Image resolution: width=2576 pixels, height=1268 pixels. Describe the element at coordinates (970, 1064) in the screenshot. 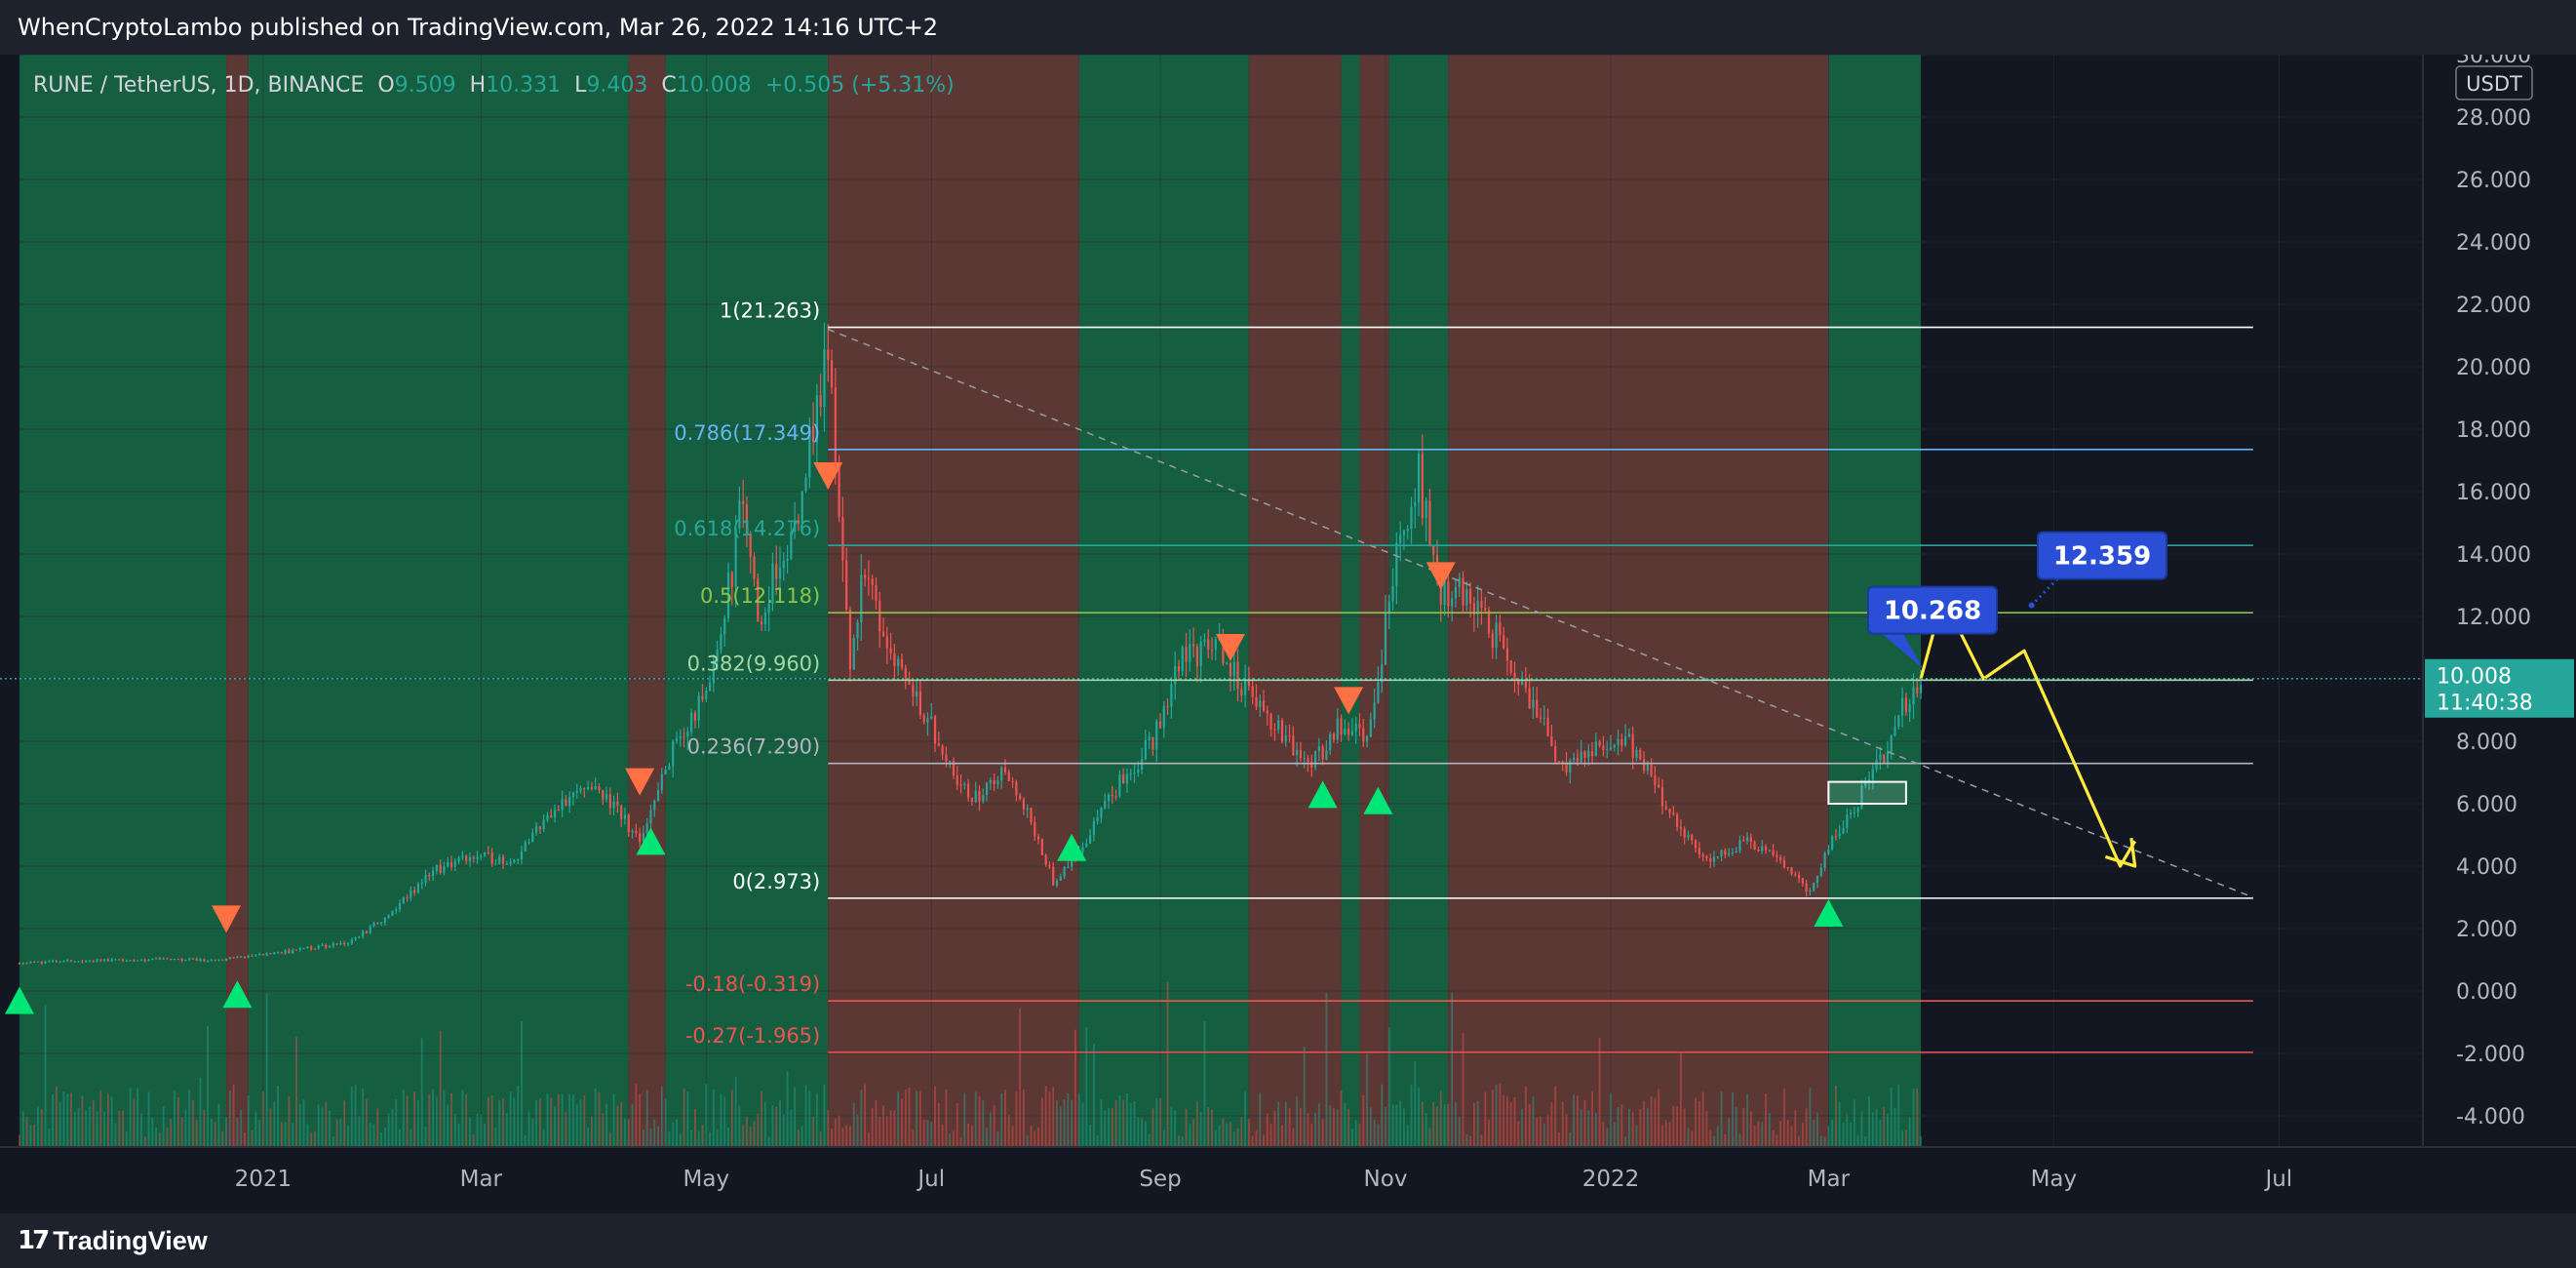

I see `volume-bars` at that location.